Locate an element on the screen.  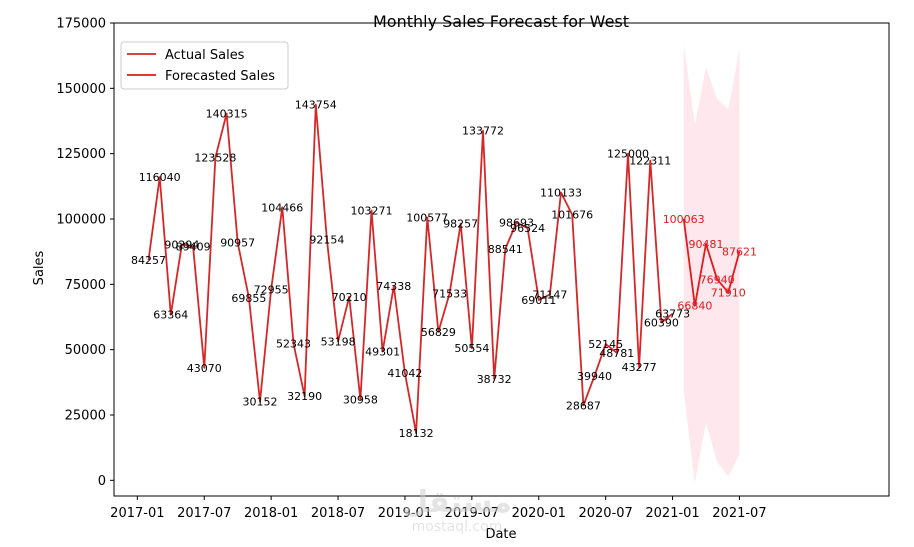
x-tick-label: 2021-07 is located at coordinates (739, 513).